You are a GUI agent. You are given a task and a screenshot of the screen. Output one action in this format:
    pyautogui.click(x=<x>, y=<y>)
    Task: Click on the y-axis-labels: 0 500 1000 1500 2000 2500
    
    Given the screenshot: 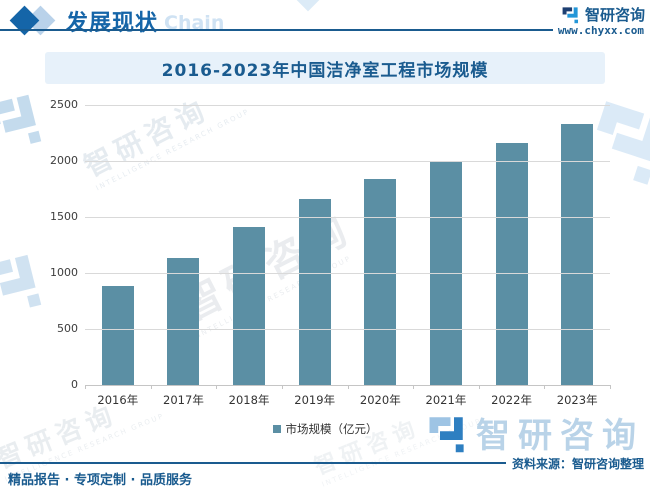 What is the action you would take?
    pyautogui.click(x=54, y=244)
    